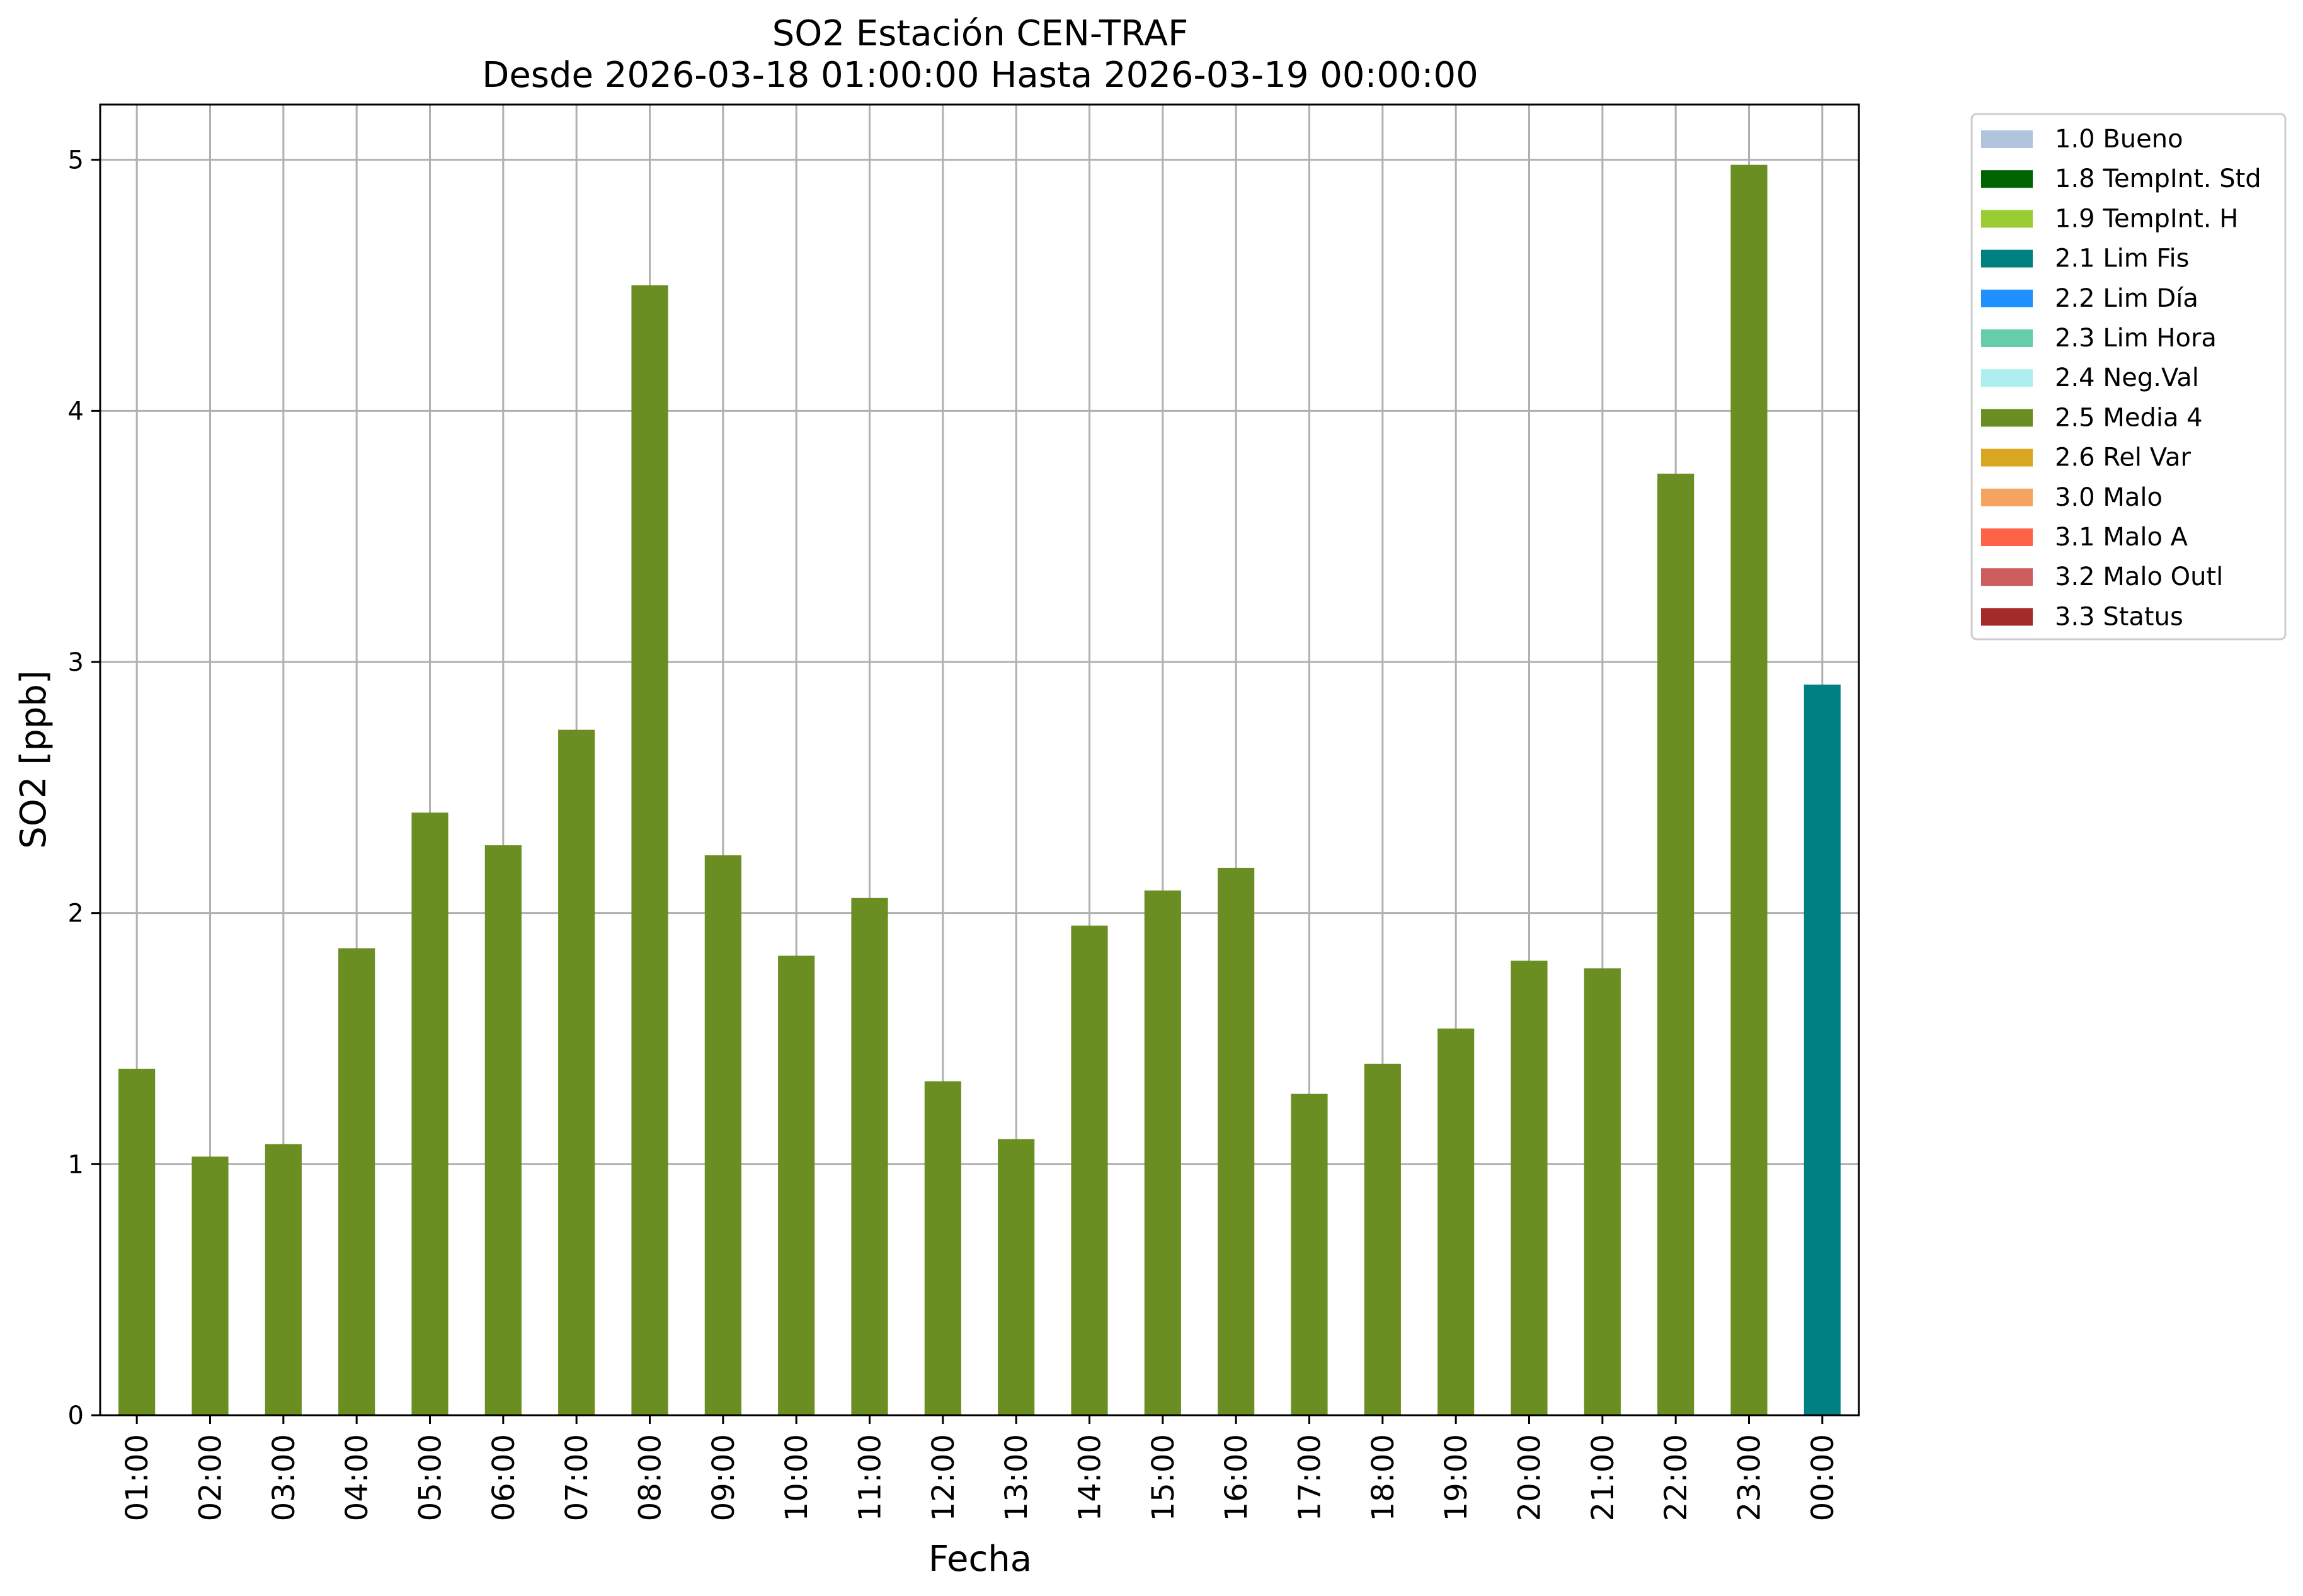 The height and width of the screenshot is (1596, 2303). Describe the element at coordinates (33, 759) in the screenshot. I see `y-axis-label: SO2 [ppb]` at that location.